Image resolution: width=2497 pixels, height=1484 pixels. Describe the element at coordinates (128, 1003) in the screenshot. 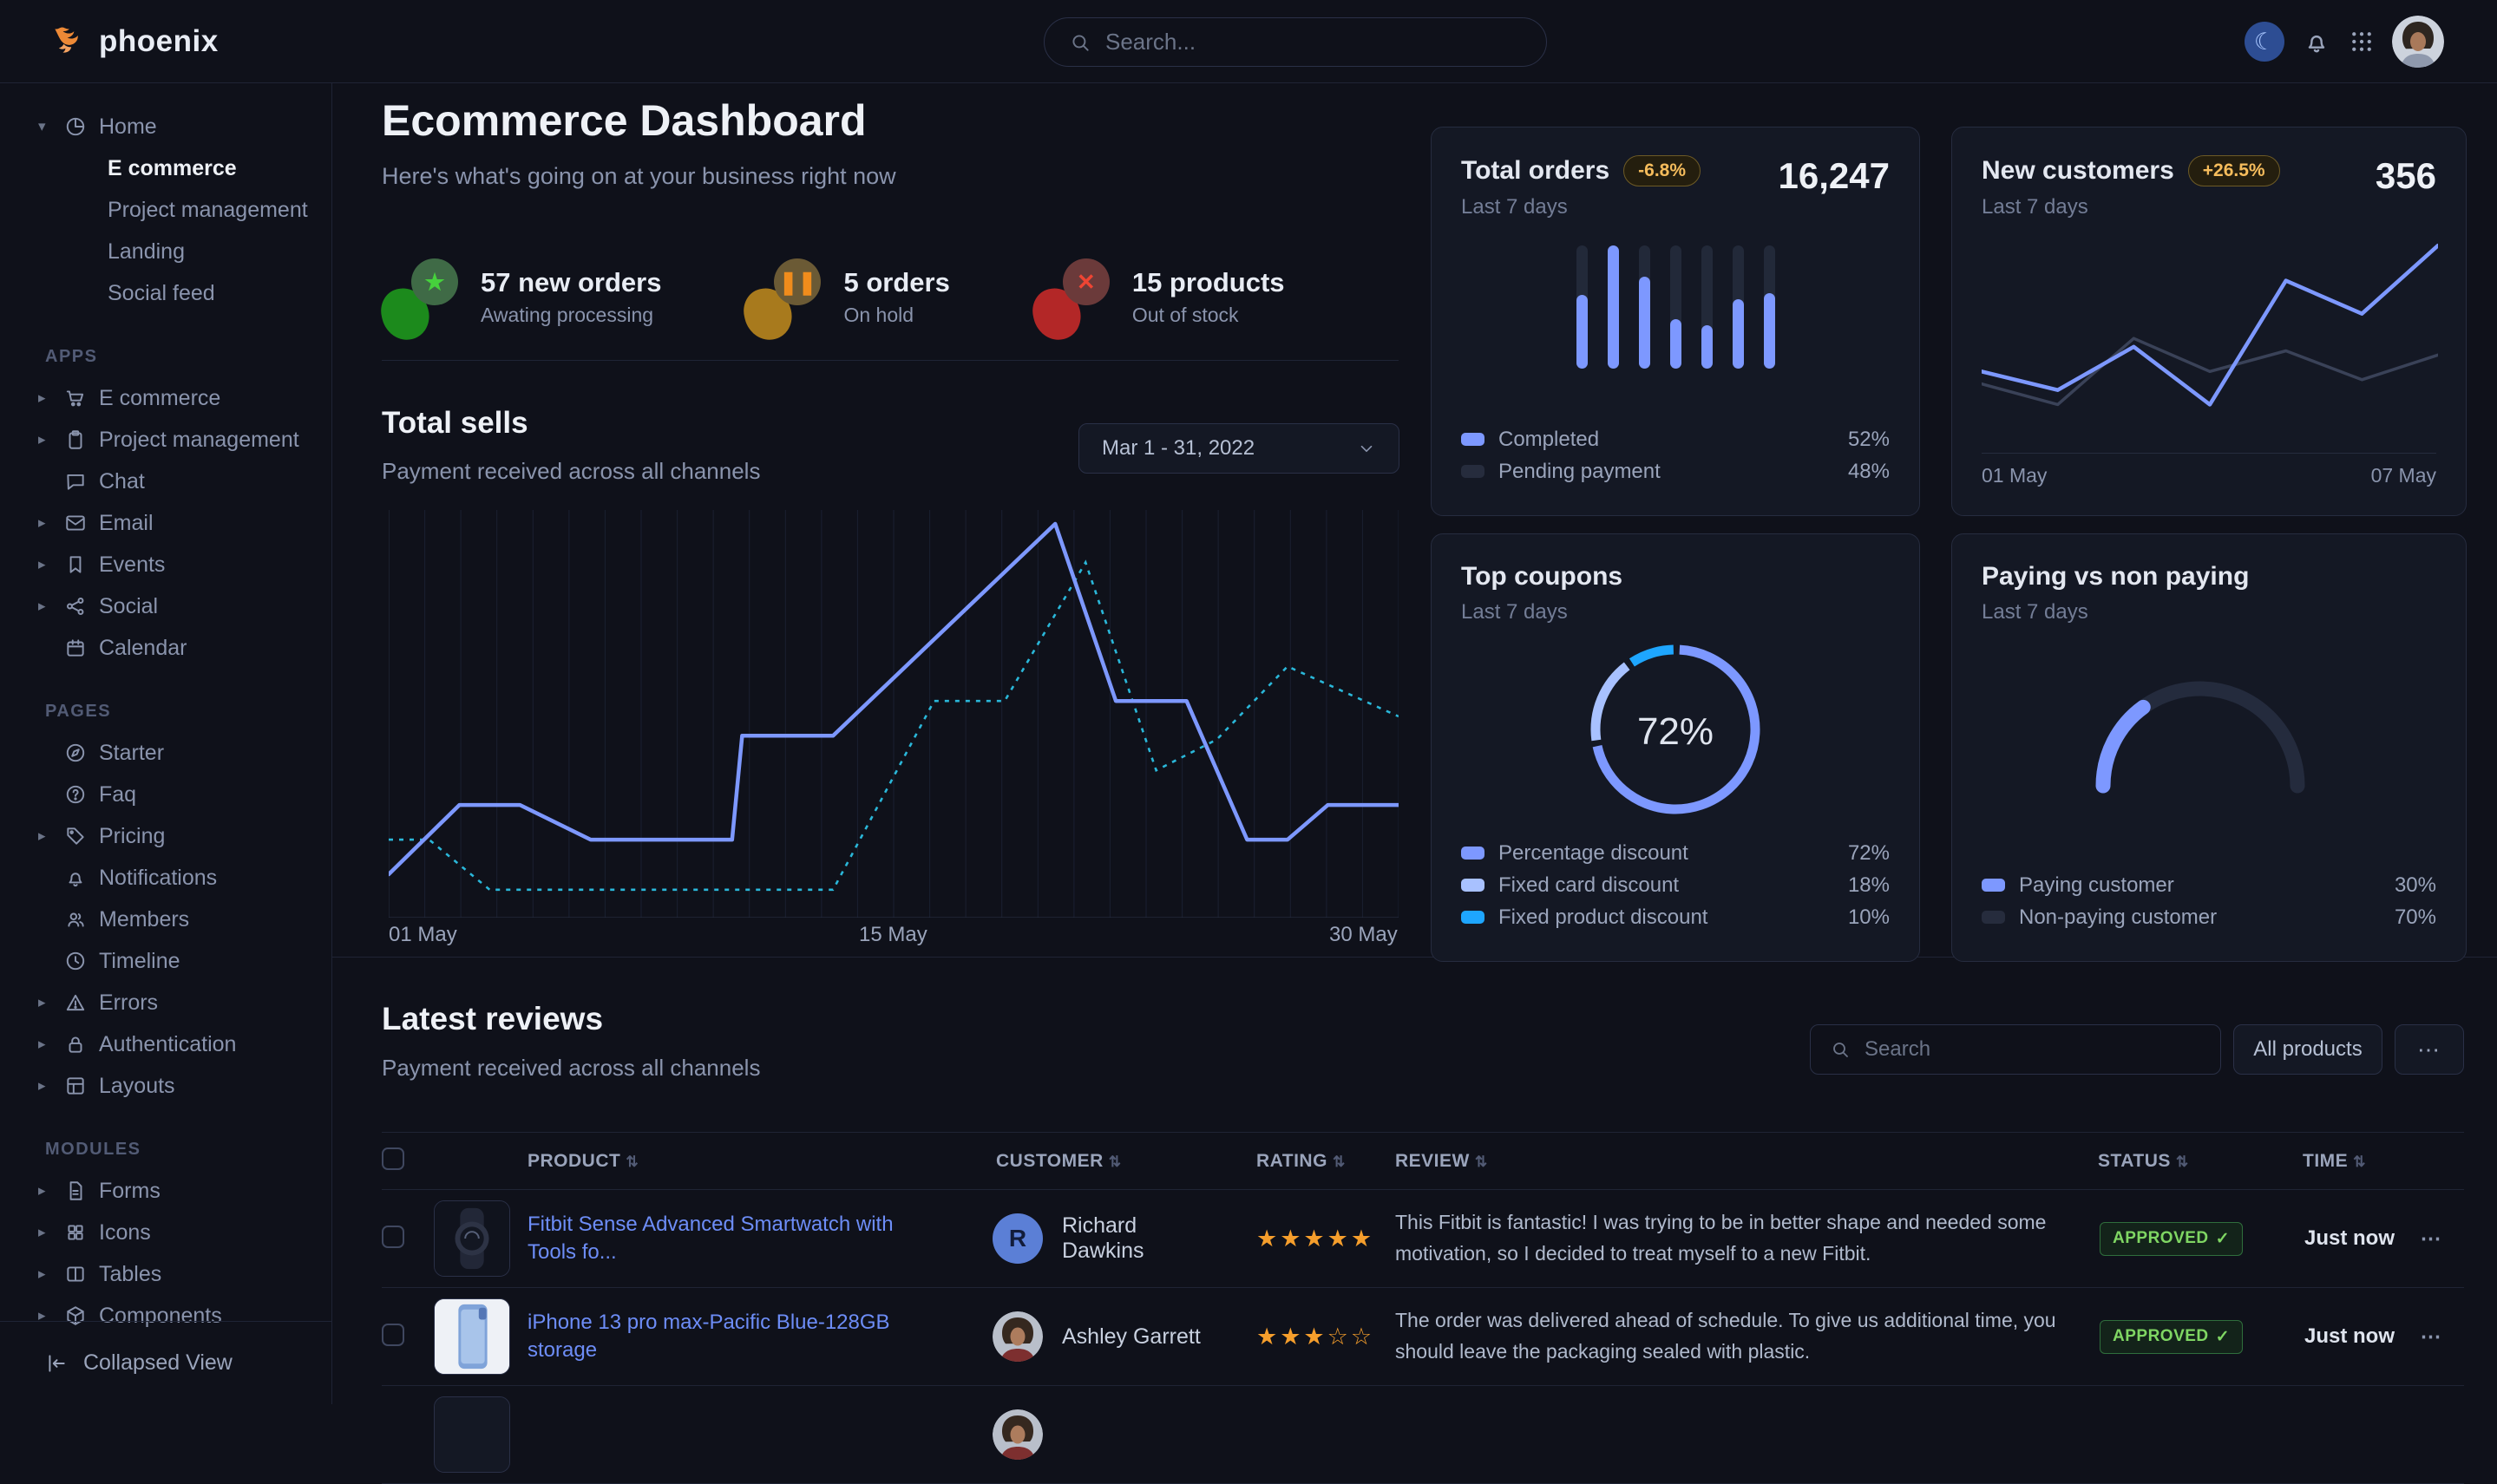

I see `sidebar-item-label: Errors` at that location.